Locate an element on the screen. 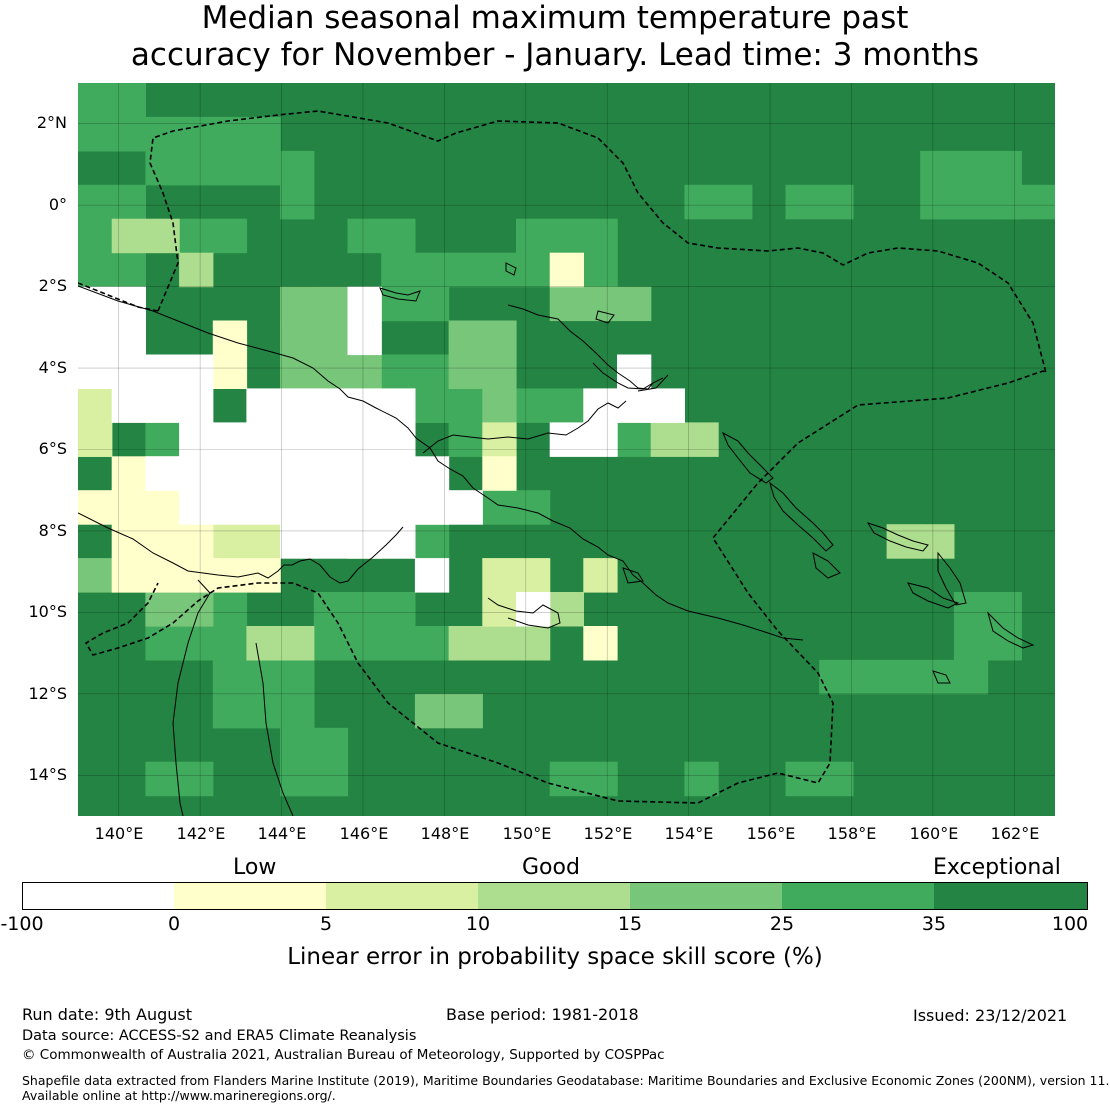 The width and height of the screenshot is (1110, 1110). colorbar-tick-0: 0 is located at coordinates (174, 924).